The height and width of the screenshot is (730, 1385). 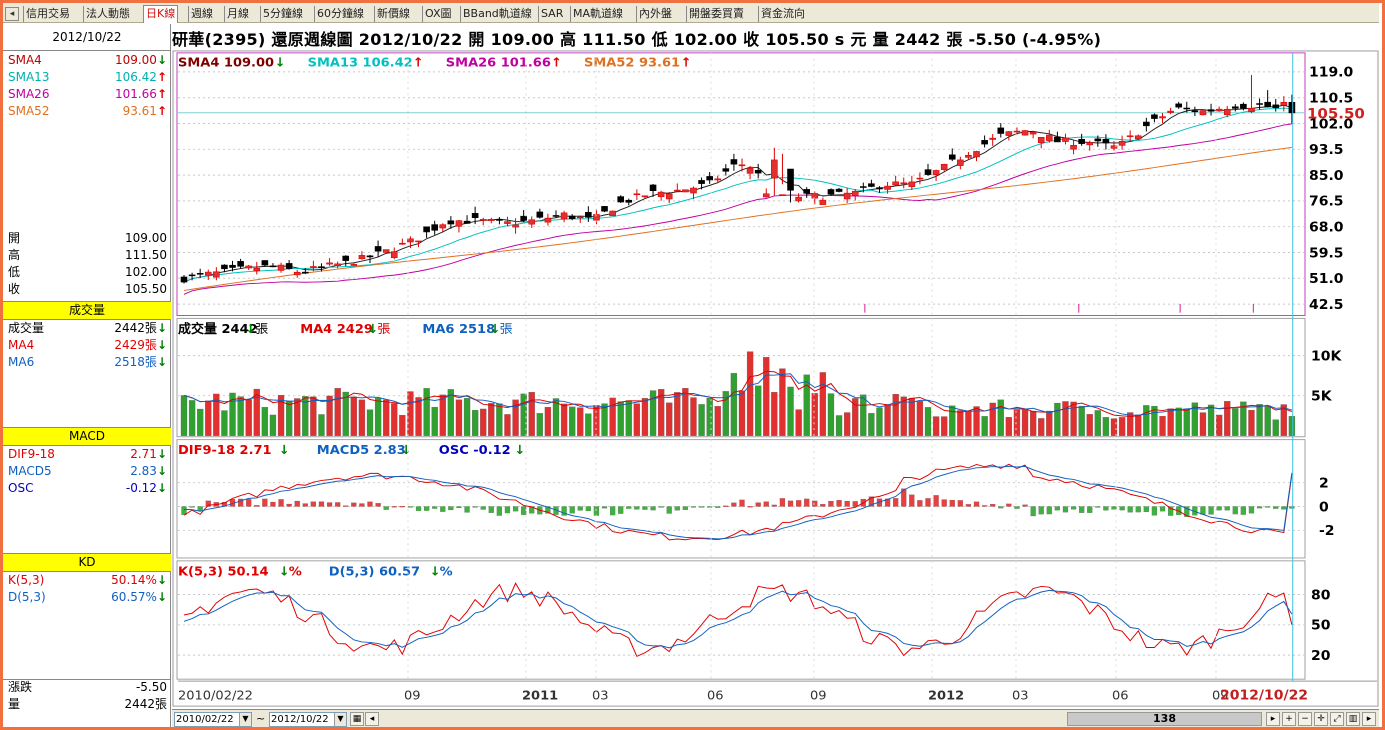 What do you see at coordinates (741, 620) in the screenshot?
I see `kd-panel-border` at bounding box center [741, 620].